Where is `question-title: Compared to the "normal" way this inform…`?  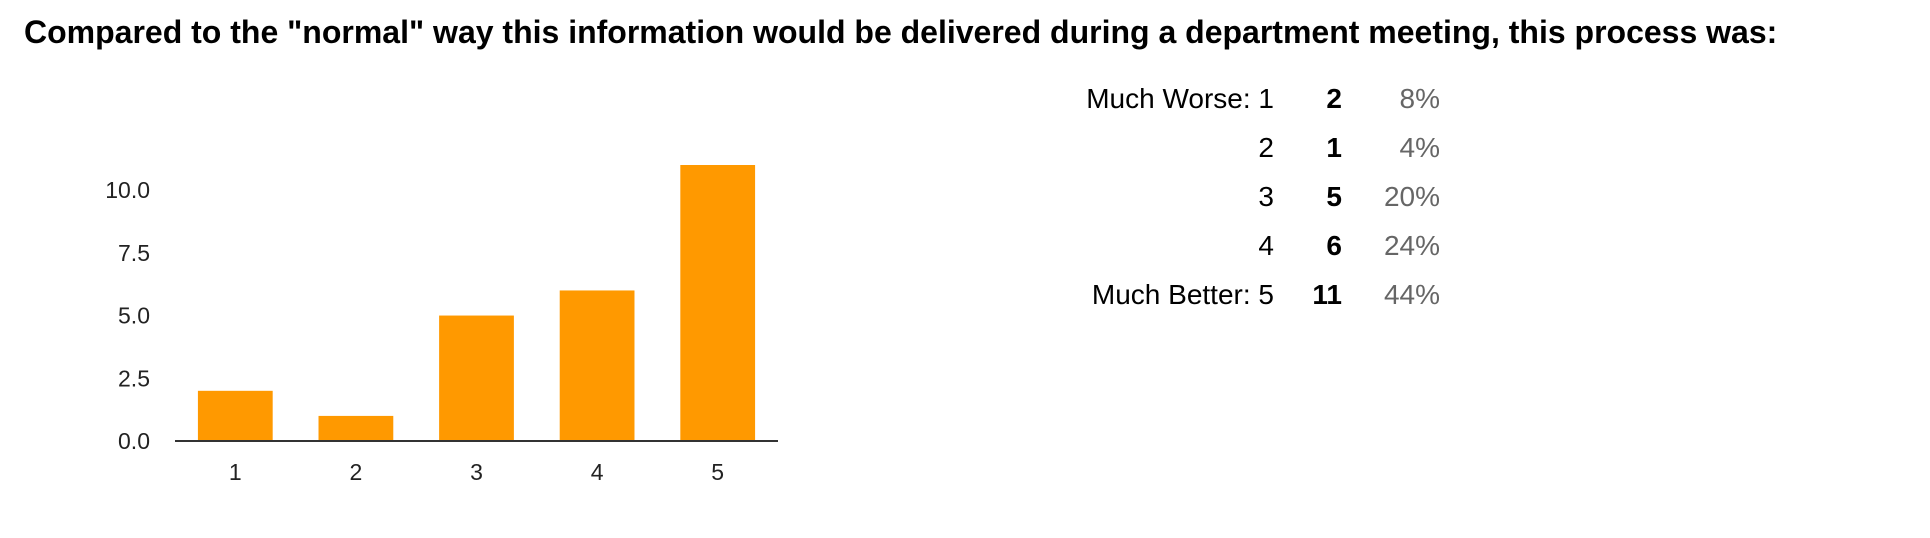
question-title: Compared to the "normal" way this inform… is located at coordinates (901, 32).